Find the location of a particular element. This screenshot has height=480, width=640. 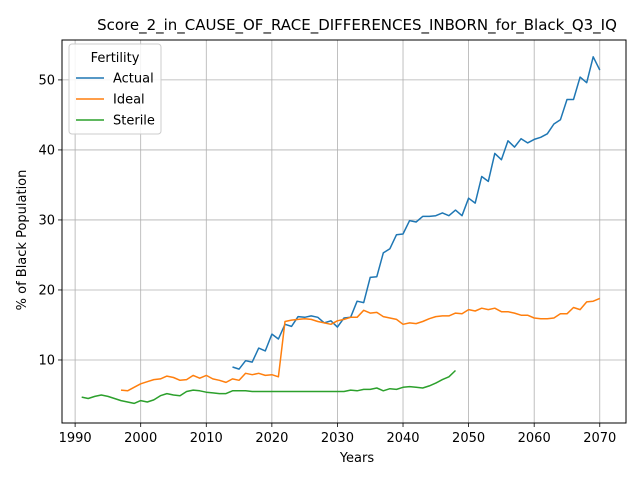

x-axis-ticks: 1990 2000 2010 2020 2030 2040 2050 2060 2070 is located at coordinates (337, 434).